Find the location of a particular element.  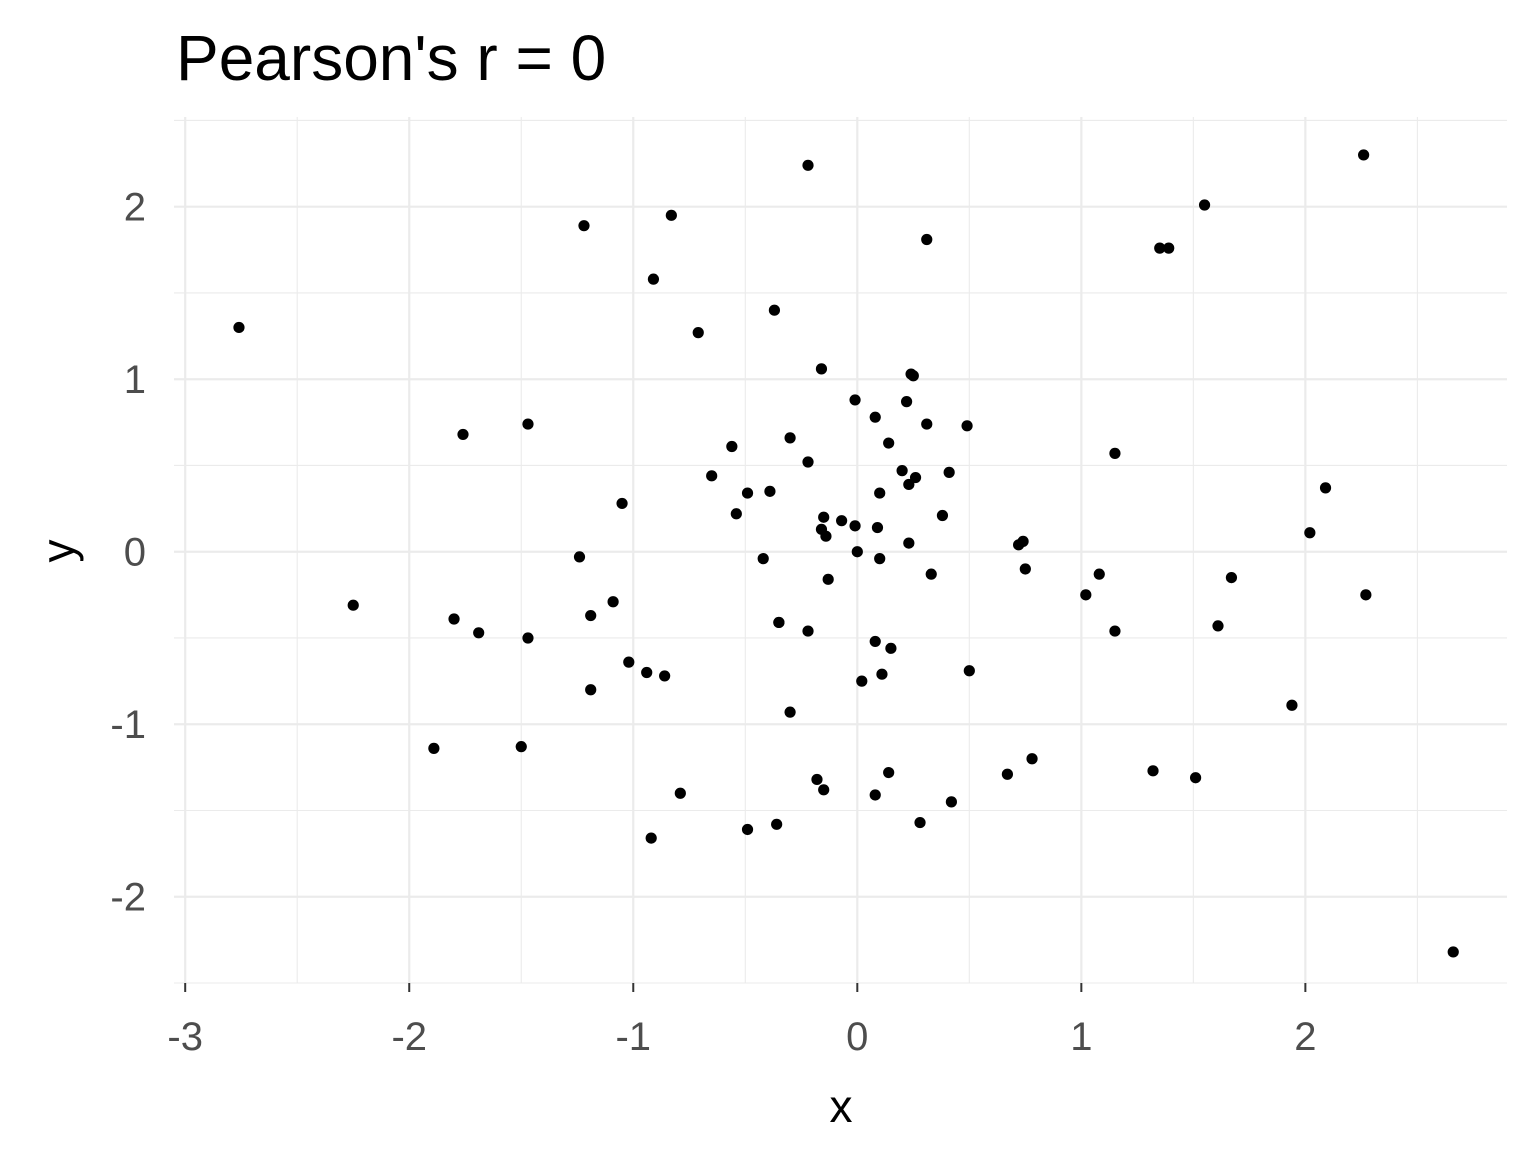

y-tick-label: 2 is located at coordinates (135, 208).